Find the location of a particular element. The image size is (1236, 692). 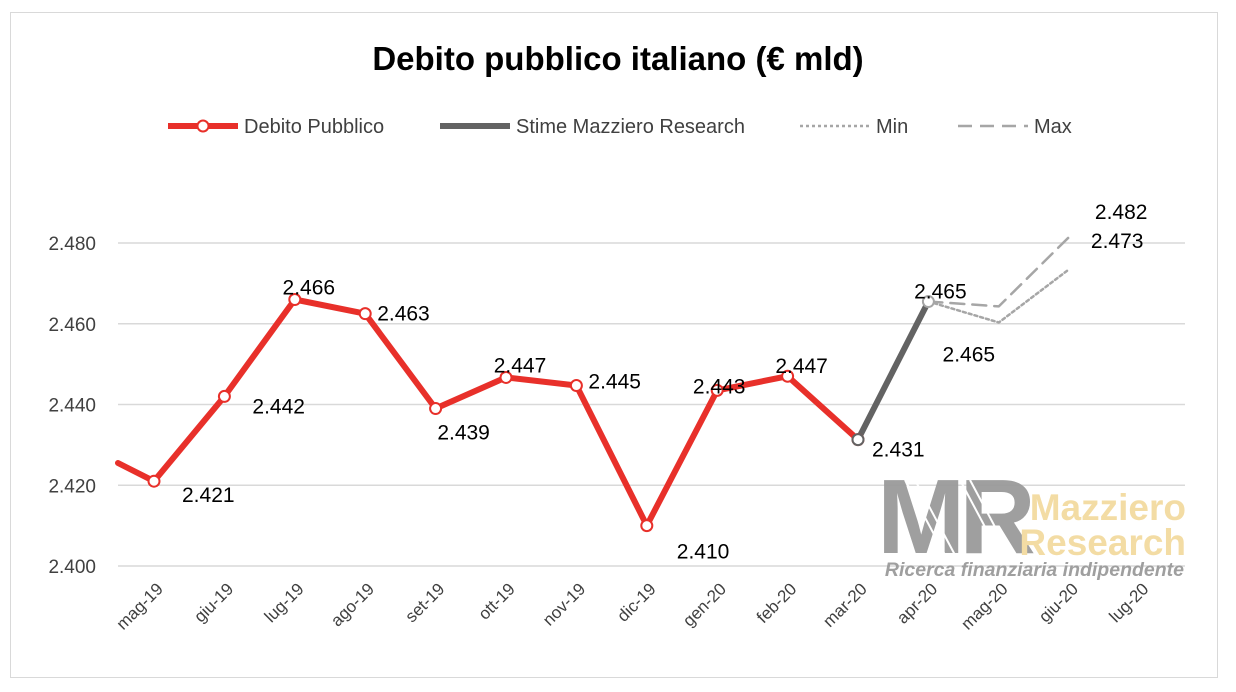

x-tick-label: giu-19 is located at coordinates (213, 602).